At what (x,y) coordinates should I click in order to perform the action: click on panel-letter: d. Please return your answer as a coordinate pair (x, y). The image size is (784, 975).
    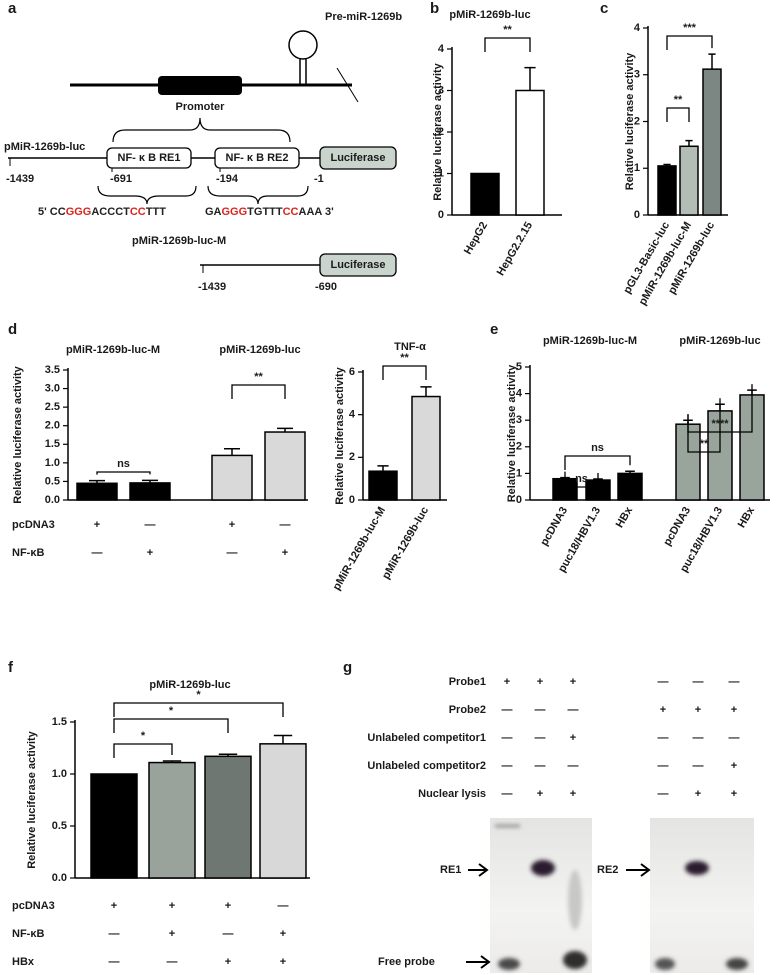
    Looking at the image, I should click on (12, 329).